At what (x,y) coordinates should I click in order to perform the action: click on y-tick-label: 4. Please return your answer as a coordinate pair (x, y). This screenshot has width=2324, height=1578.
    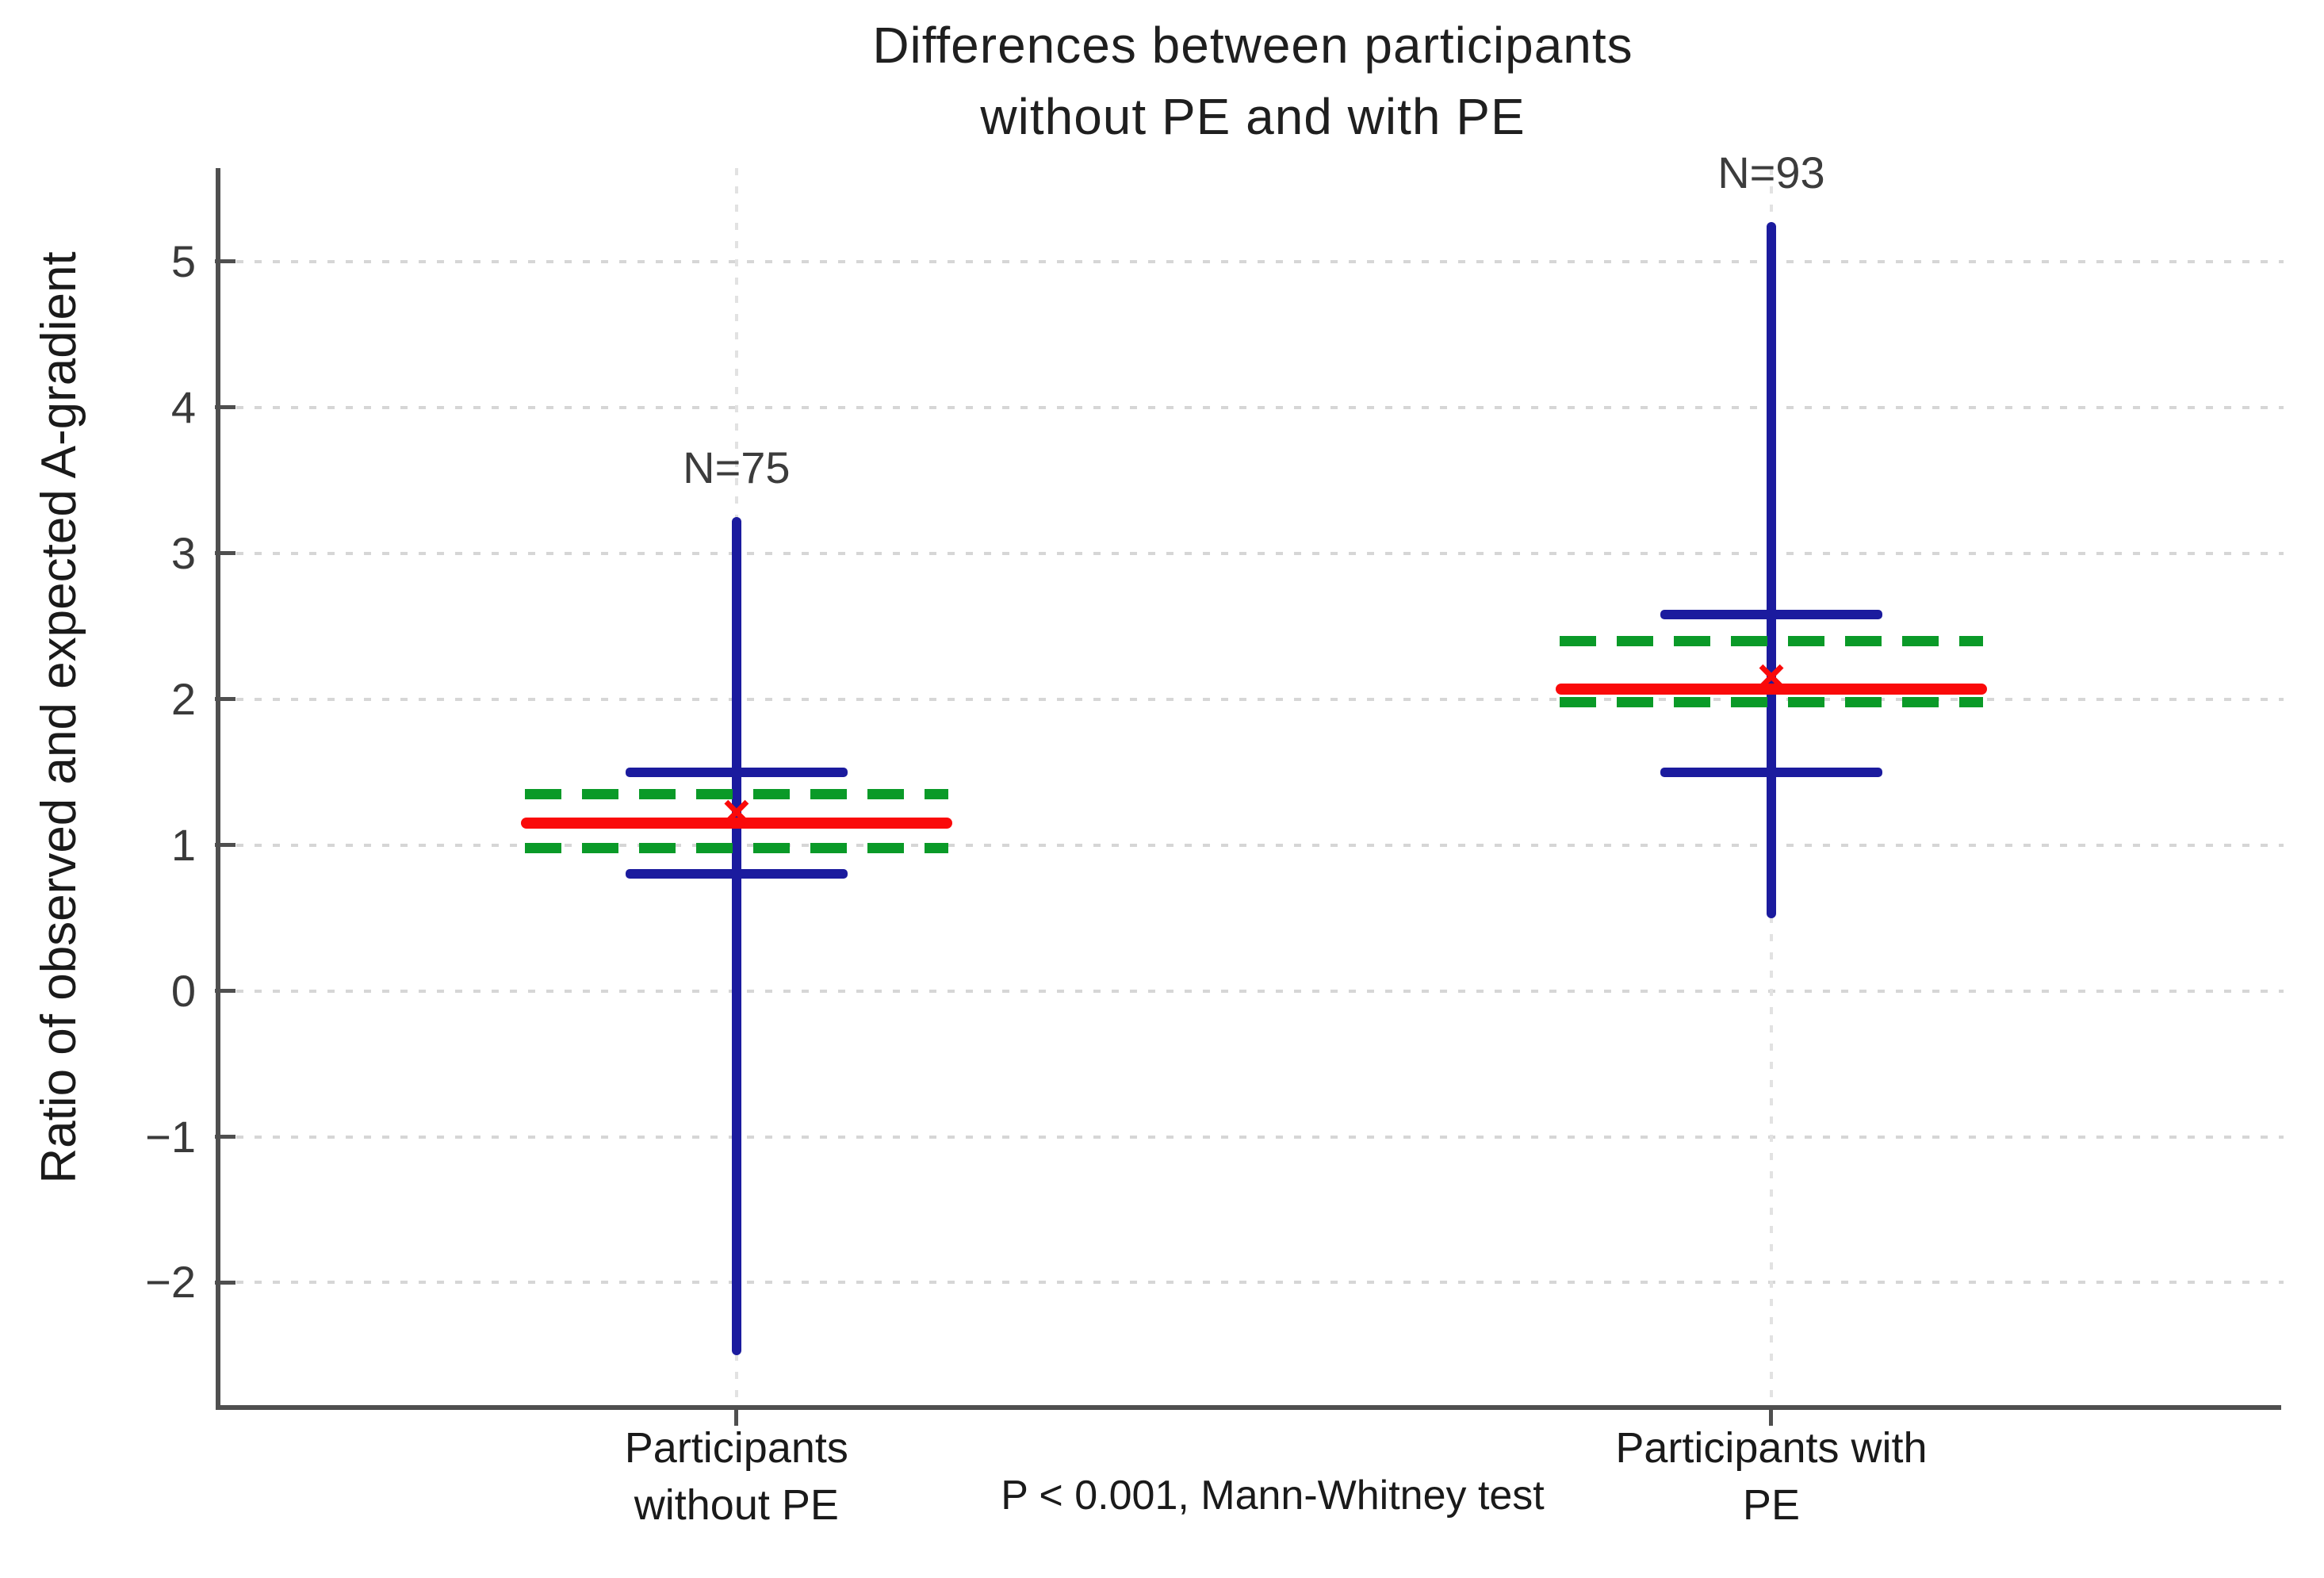
    Looking at the image, I should click on (183, 406).